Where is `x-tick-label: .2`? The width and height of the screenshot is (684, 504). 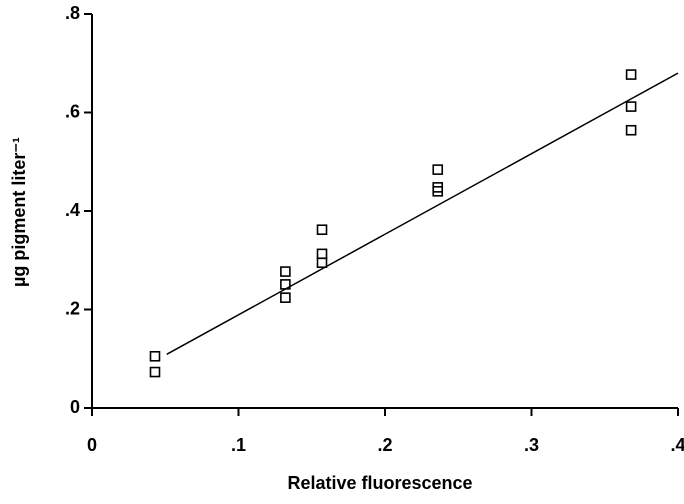 x-tick-label: .2 is located at coordinates (384, 445).